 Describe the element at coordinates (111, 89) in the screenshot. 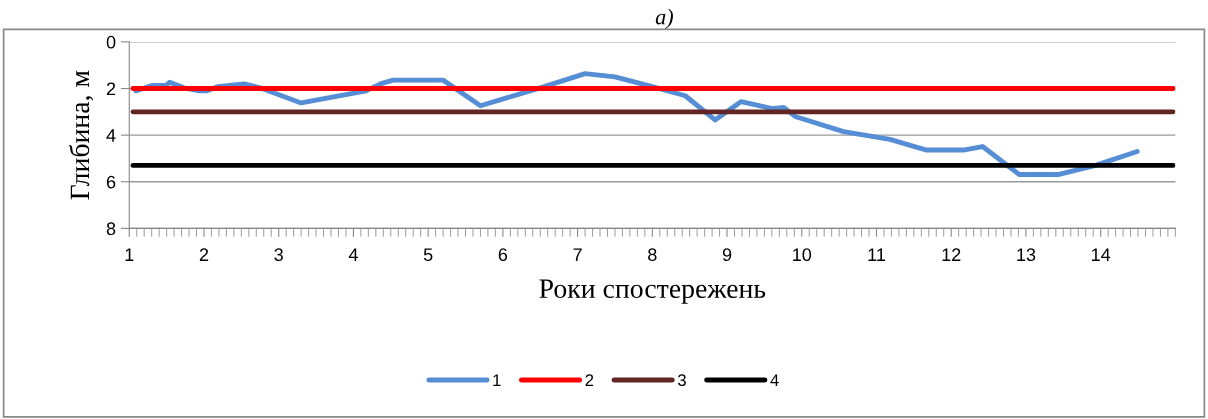

I see `y-tick-label: 2` at that location.